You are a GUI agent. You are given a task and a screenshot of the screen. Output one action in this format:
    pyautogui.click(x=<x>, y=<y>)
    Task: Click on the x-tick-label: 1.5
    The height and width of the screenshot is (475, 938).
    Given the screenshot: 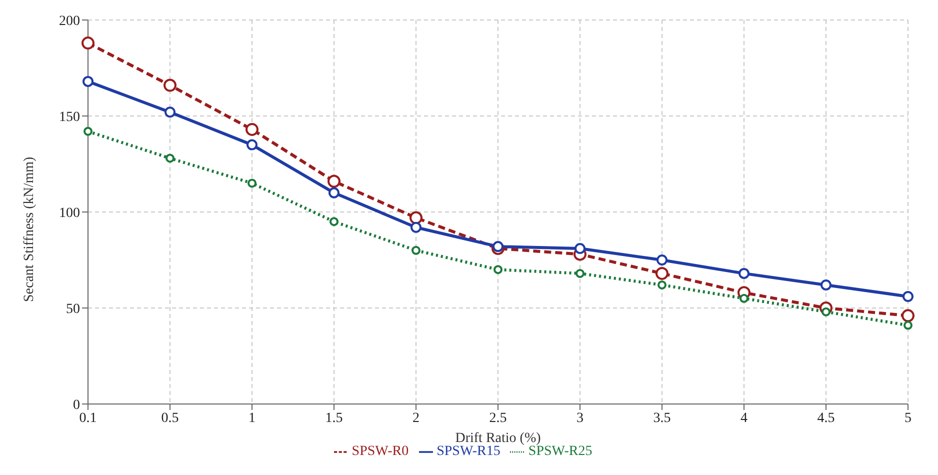 What is the action you would take?
    pyautogui.click(x=334, y=418)
    